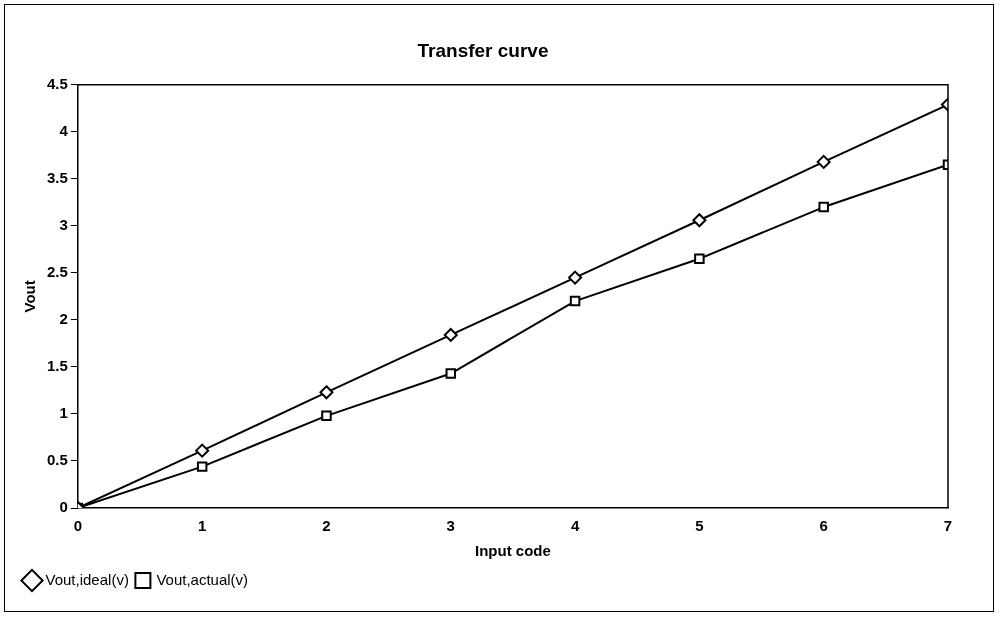  What do you see at coordinates (57, 83) in the screenshot?
I see `y-tick-label: 4.5` at bounding box center [57, 83].